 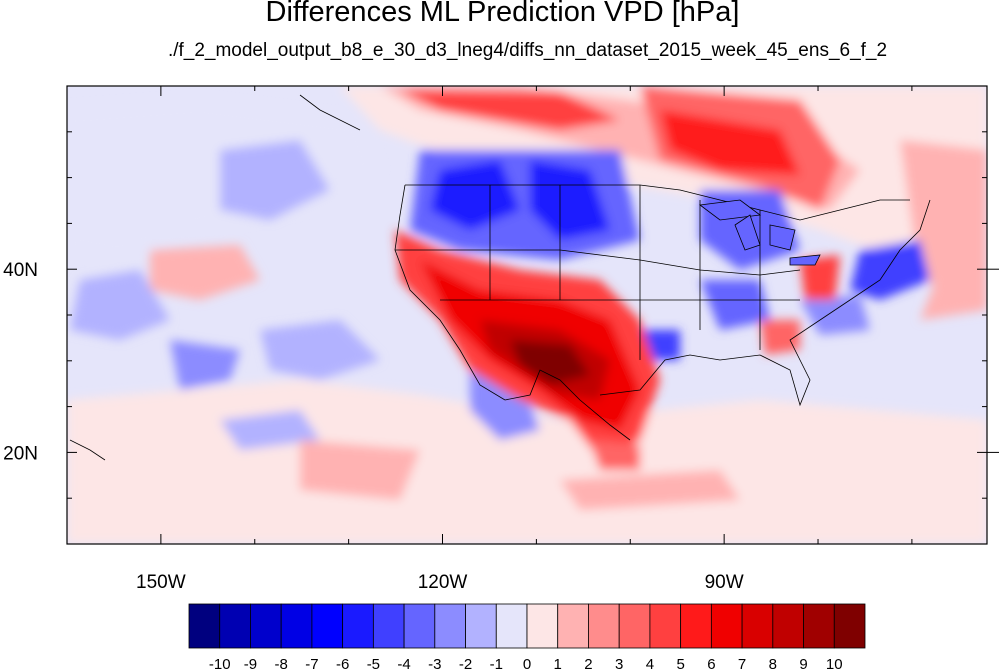 What do you see at coordinates (834, 664) in the screenshot?
I see `colorbar-tick-label: 10` at bounding box center [834, 664].